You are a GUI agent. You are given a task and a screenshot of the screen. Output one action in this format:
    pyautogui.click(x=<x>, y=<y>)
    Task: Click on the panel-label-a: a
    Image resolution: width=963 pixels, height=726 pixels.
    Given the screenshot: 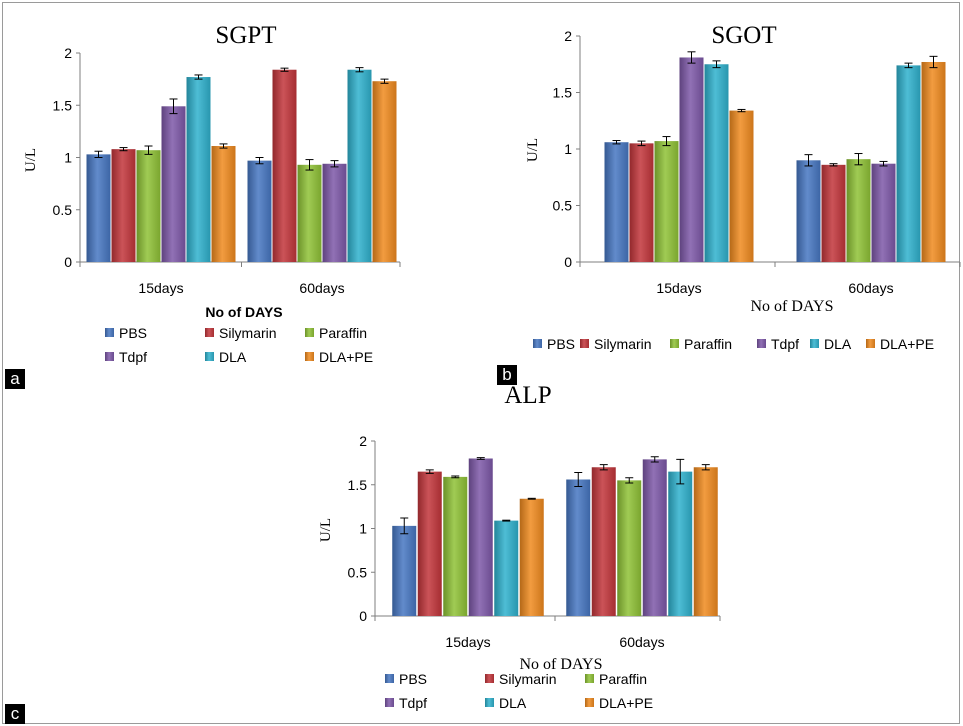 What is the action you would take?
    pyautogui.click(x=15, y=379)
    